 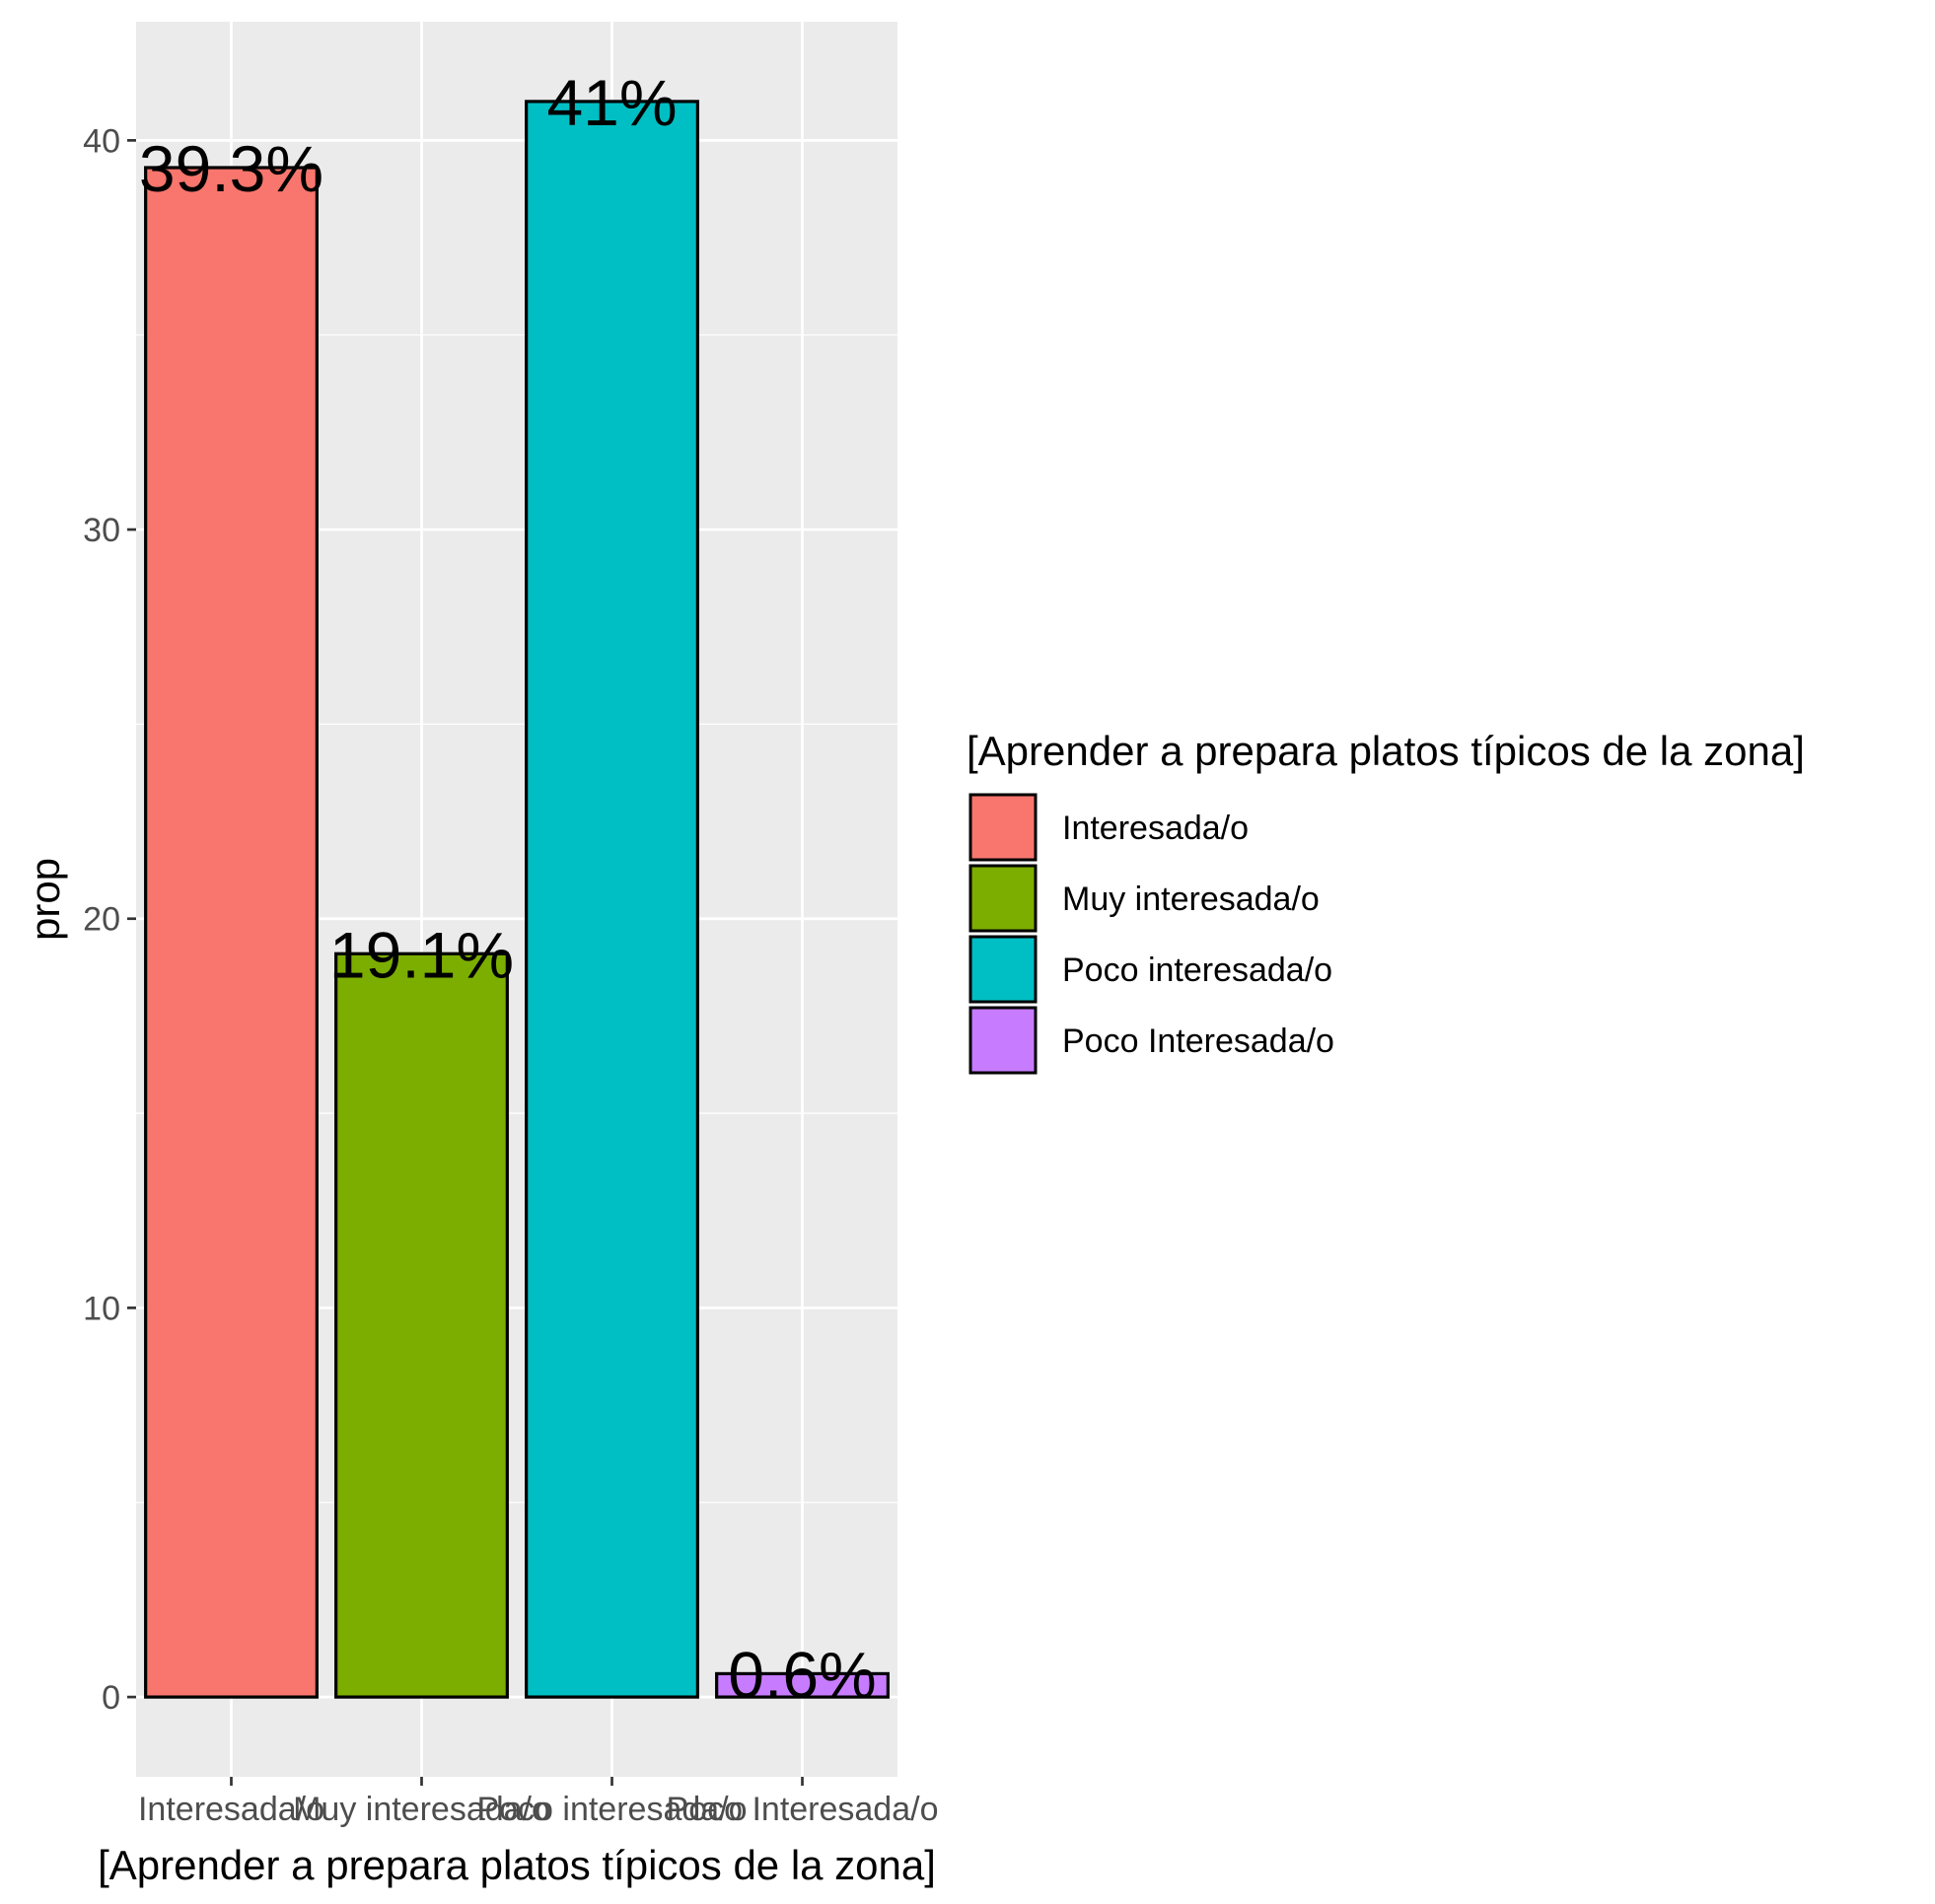 What do you see at coordinates (611, 1809) in the screenshot?
I see `x-tick-label: Poco interesada/o` at bounding box center [611, 1809].